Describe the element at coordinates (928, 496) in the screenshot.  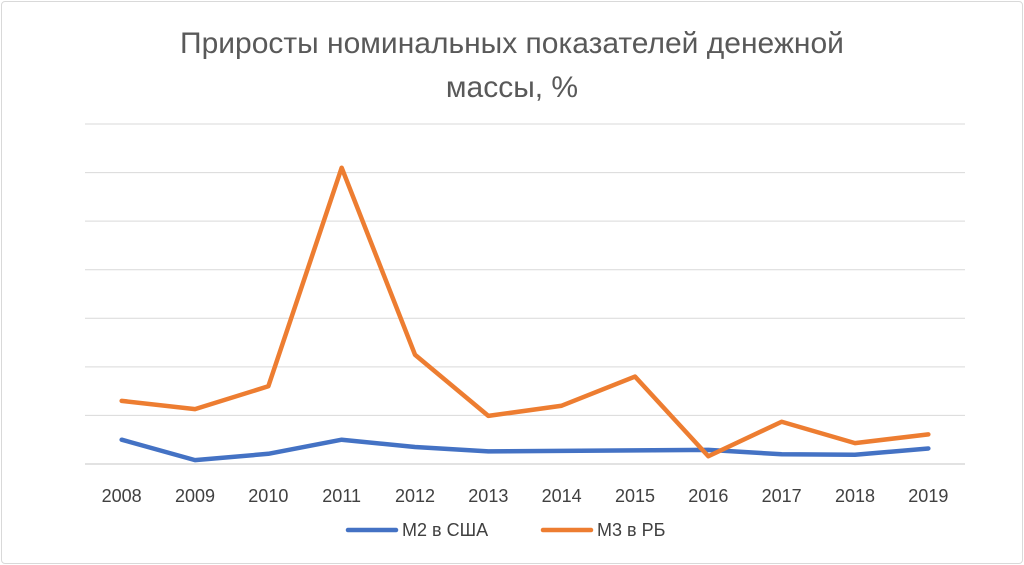
I see `x-tick-label: 2019` at that location.